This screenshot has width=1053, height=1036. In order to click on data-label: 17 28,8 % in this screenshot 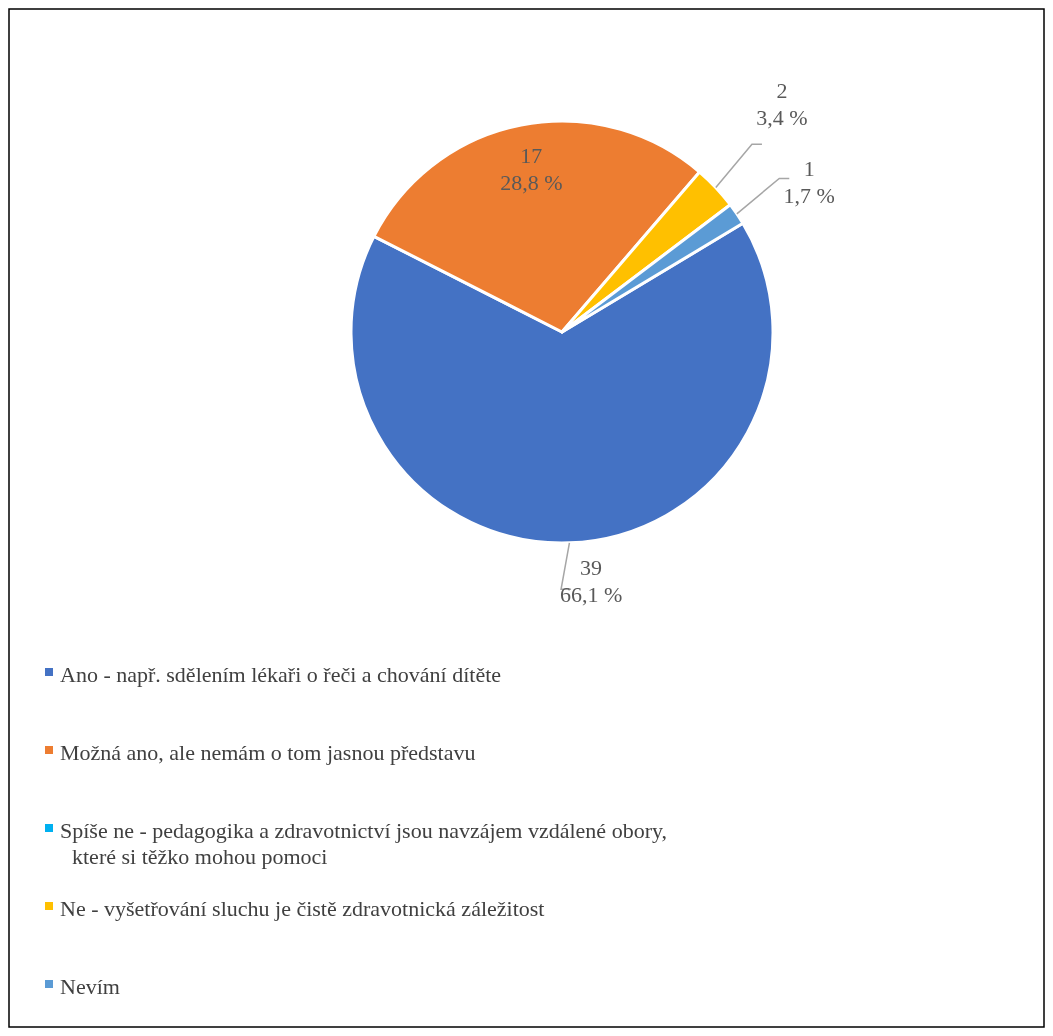, I will do `click(531, 168)`.